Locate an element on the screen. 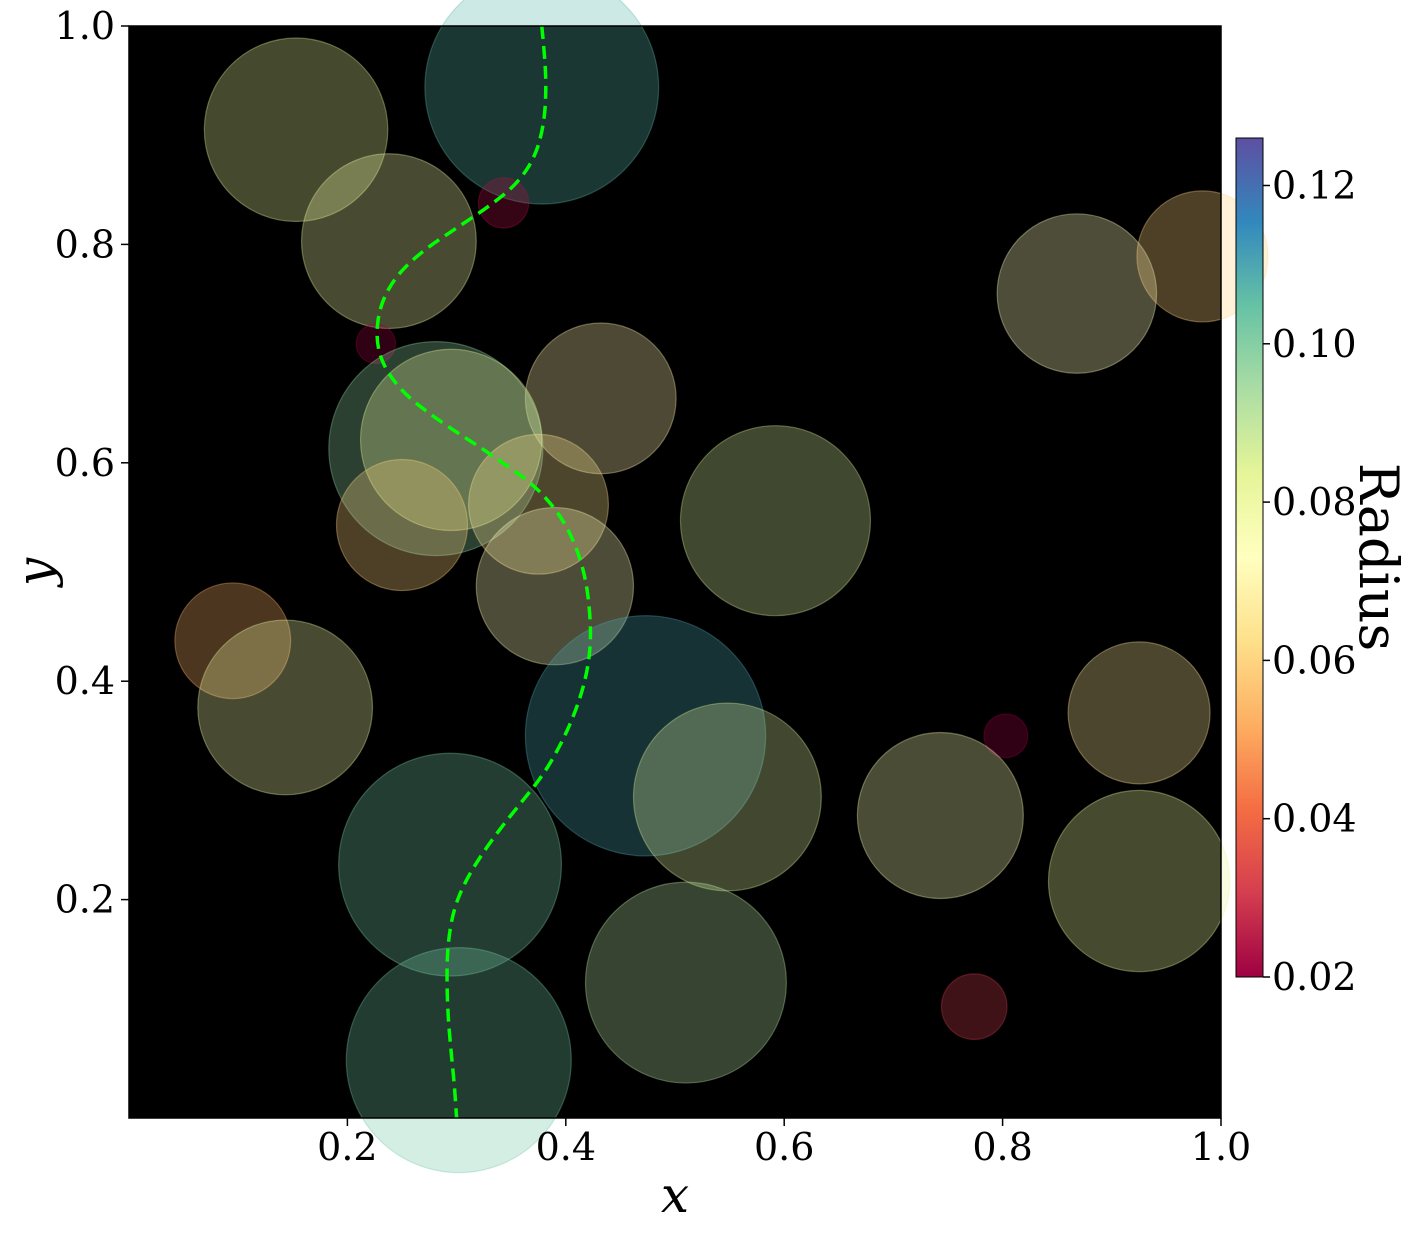 This screenshot has width=1416, height=1235. colorbar-tick-label-4: 0.08 is located at coordinates (1314, 502).